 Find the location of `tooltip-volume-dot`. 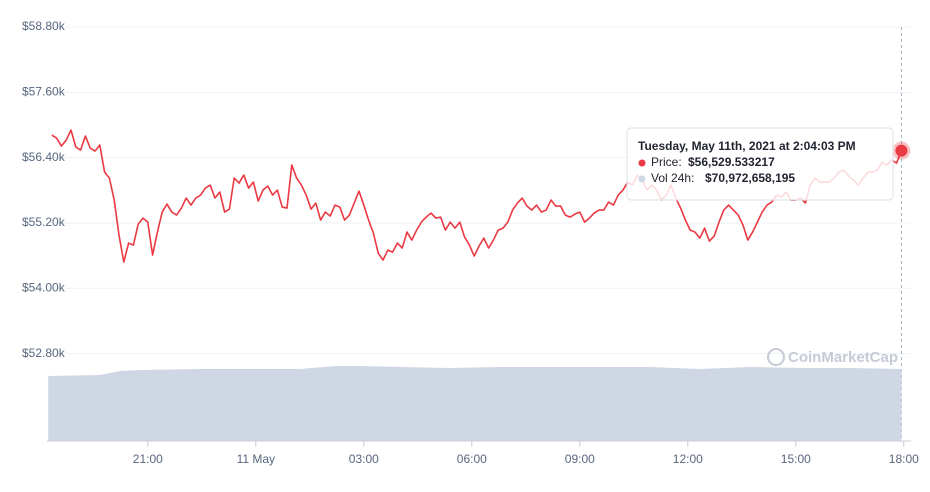

tooltip-volume-dot is located at coordinates (642, 179).